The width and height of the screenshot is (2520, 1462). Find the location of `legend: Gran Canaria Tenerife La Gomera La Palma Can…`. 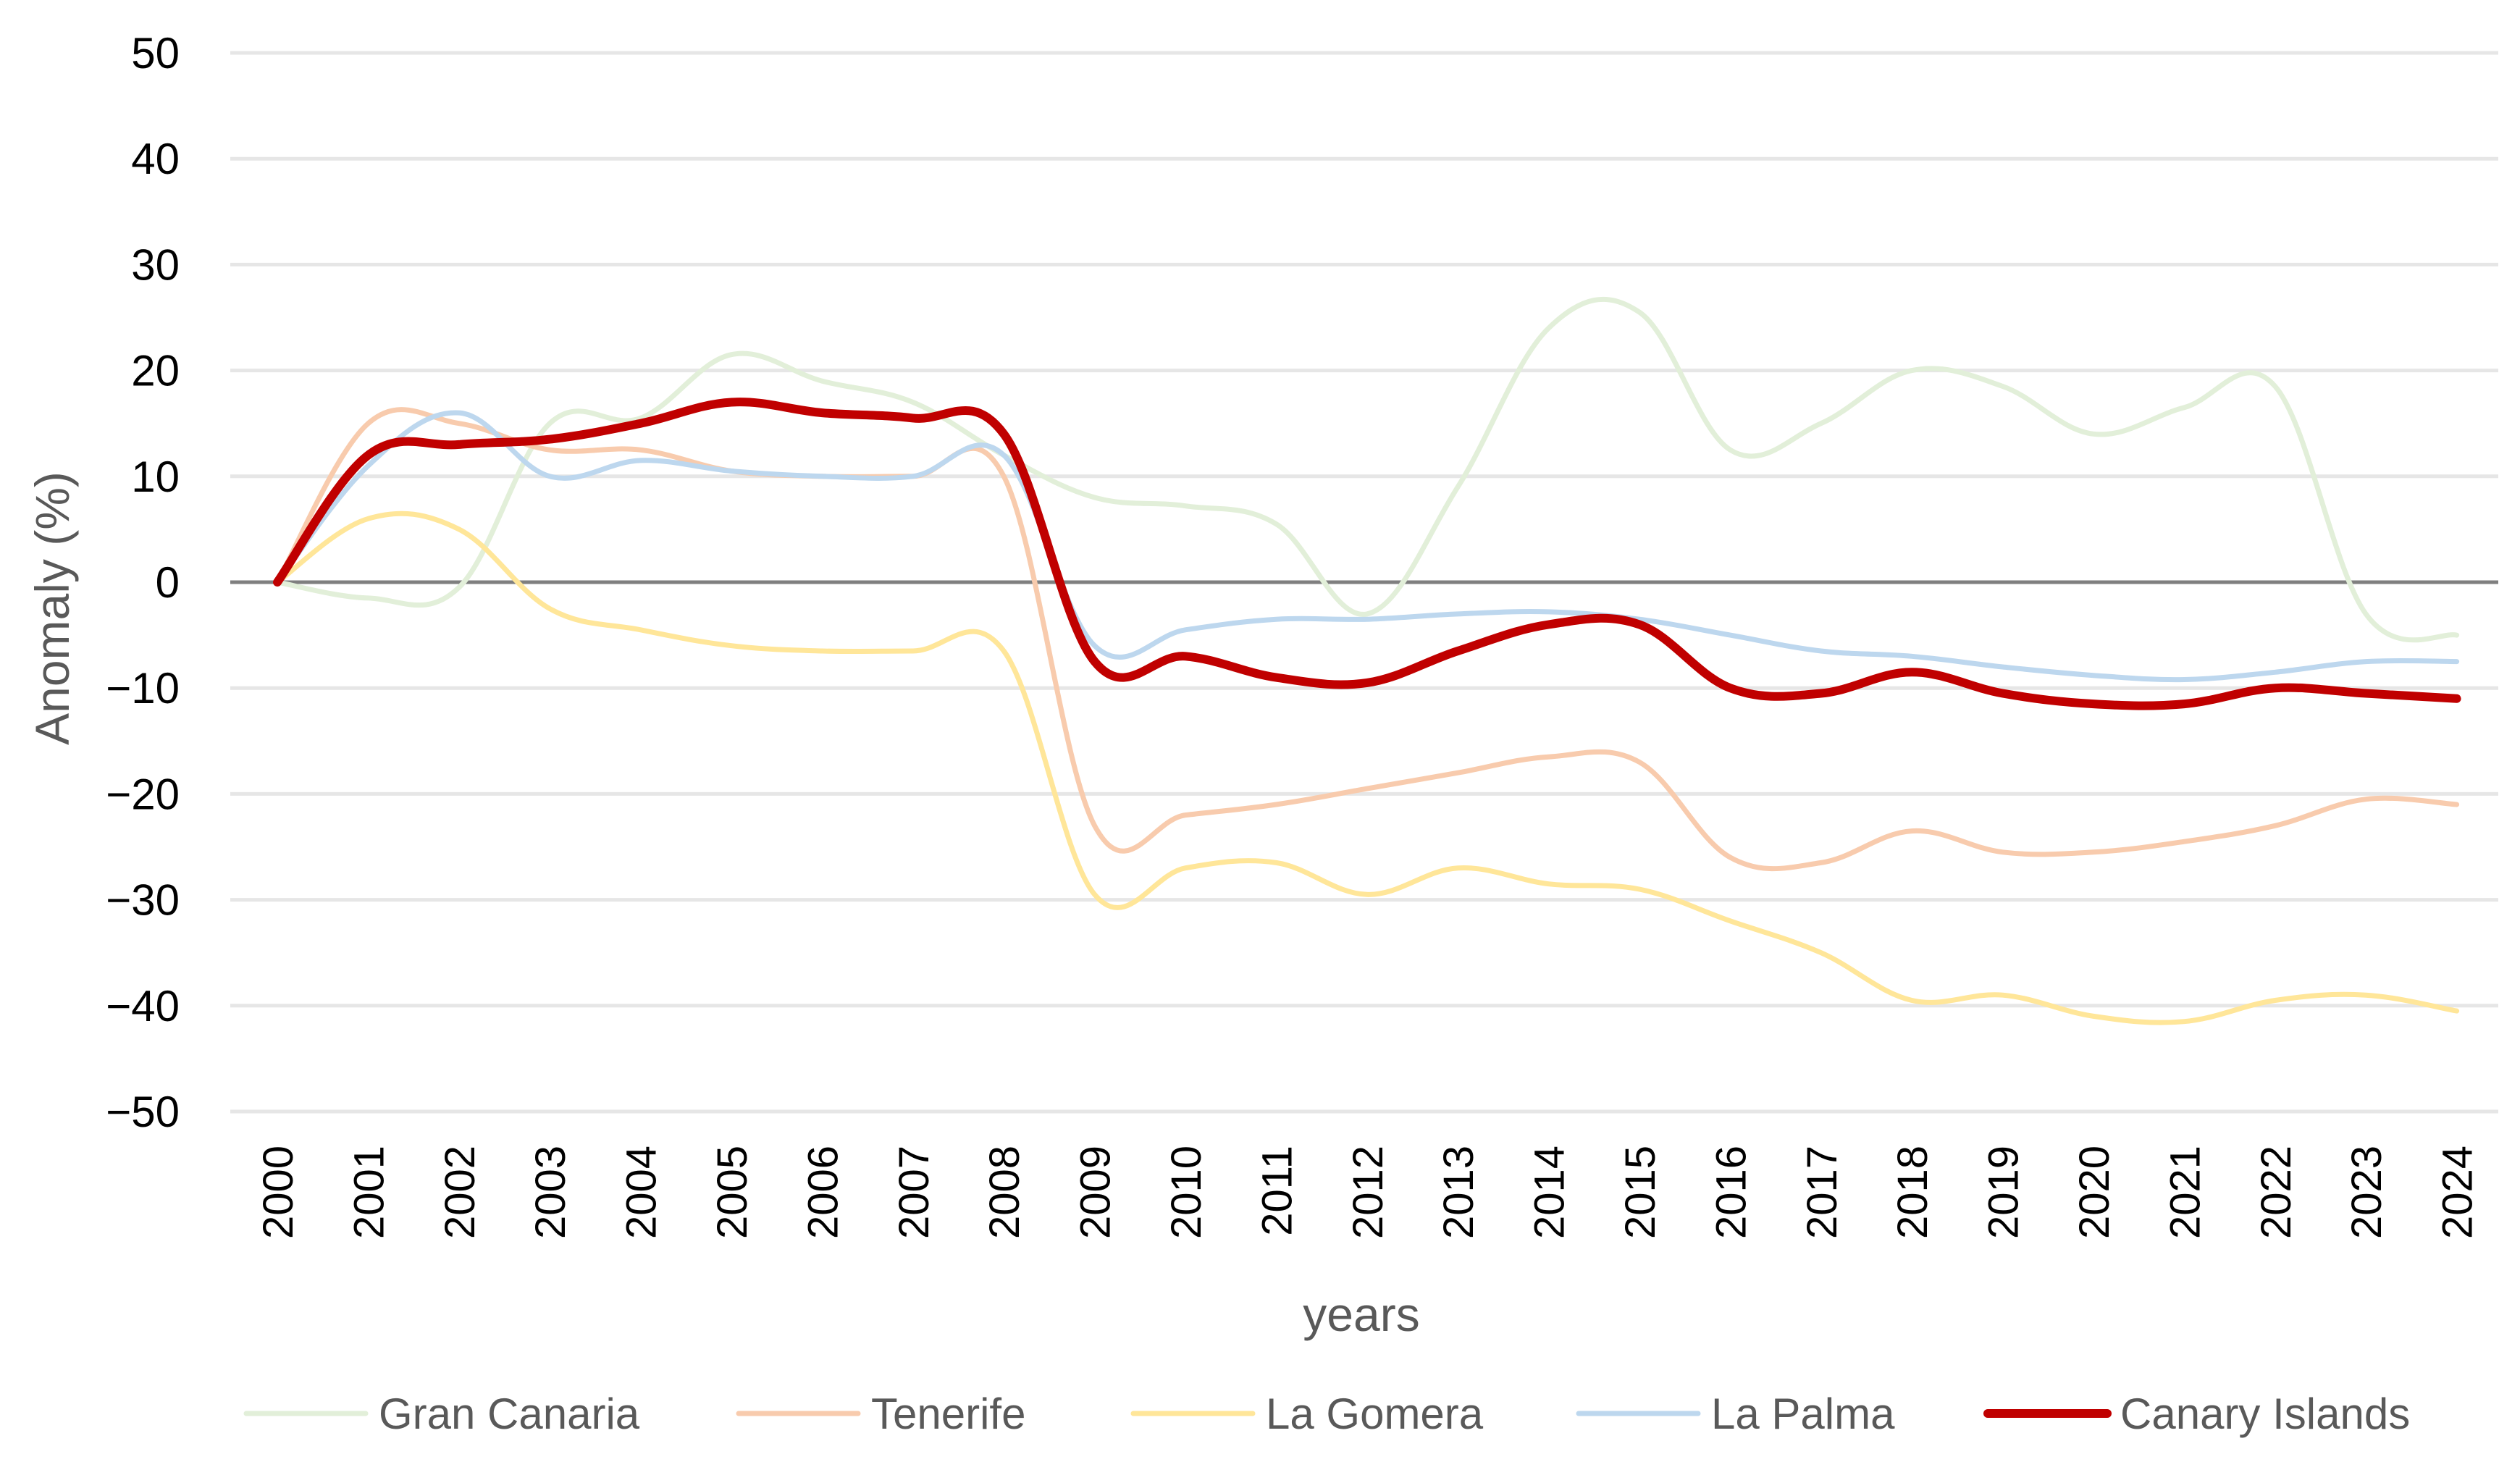

legend: Gran Canaria Tenerife La Gomera La Palma Can… is located at coordinates (1326, 1414).